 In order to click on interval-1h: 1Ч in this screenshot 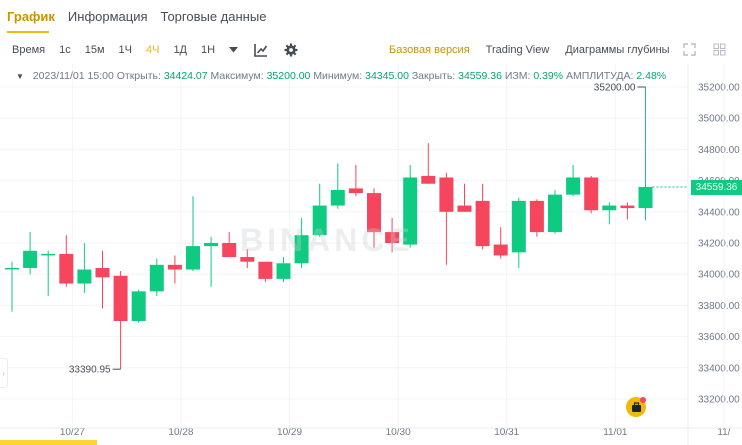, I will do `click(125, 50)`.